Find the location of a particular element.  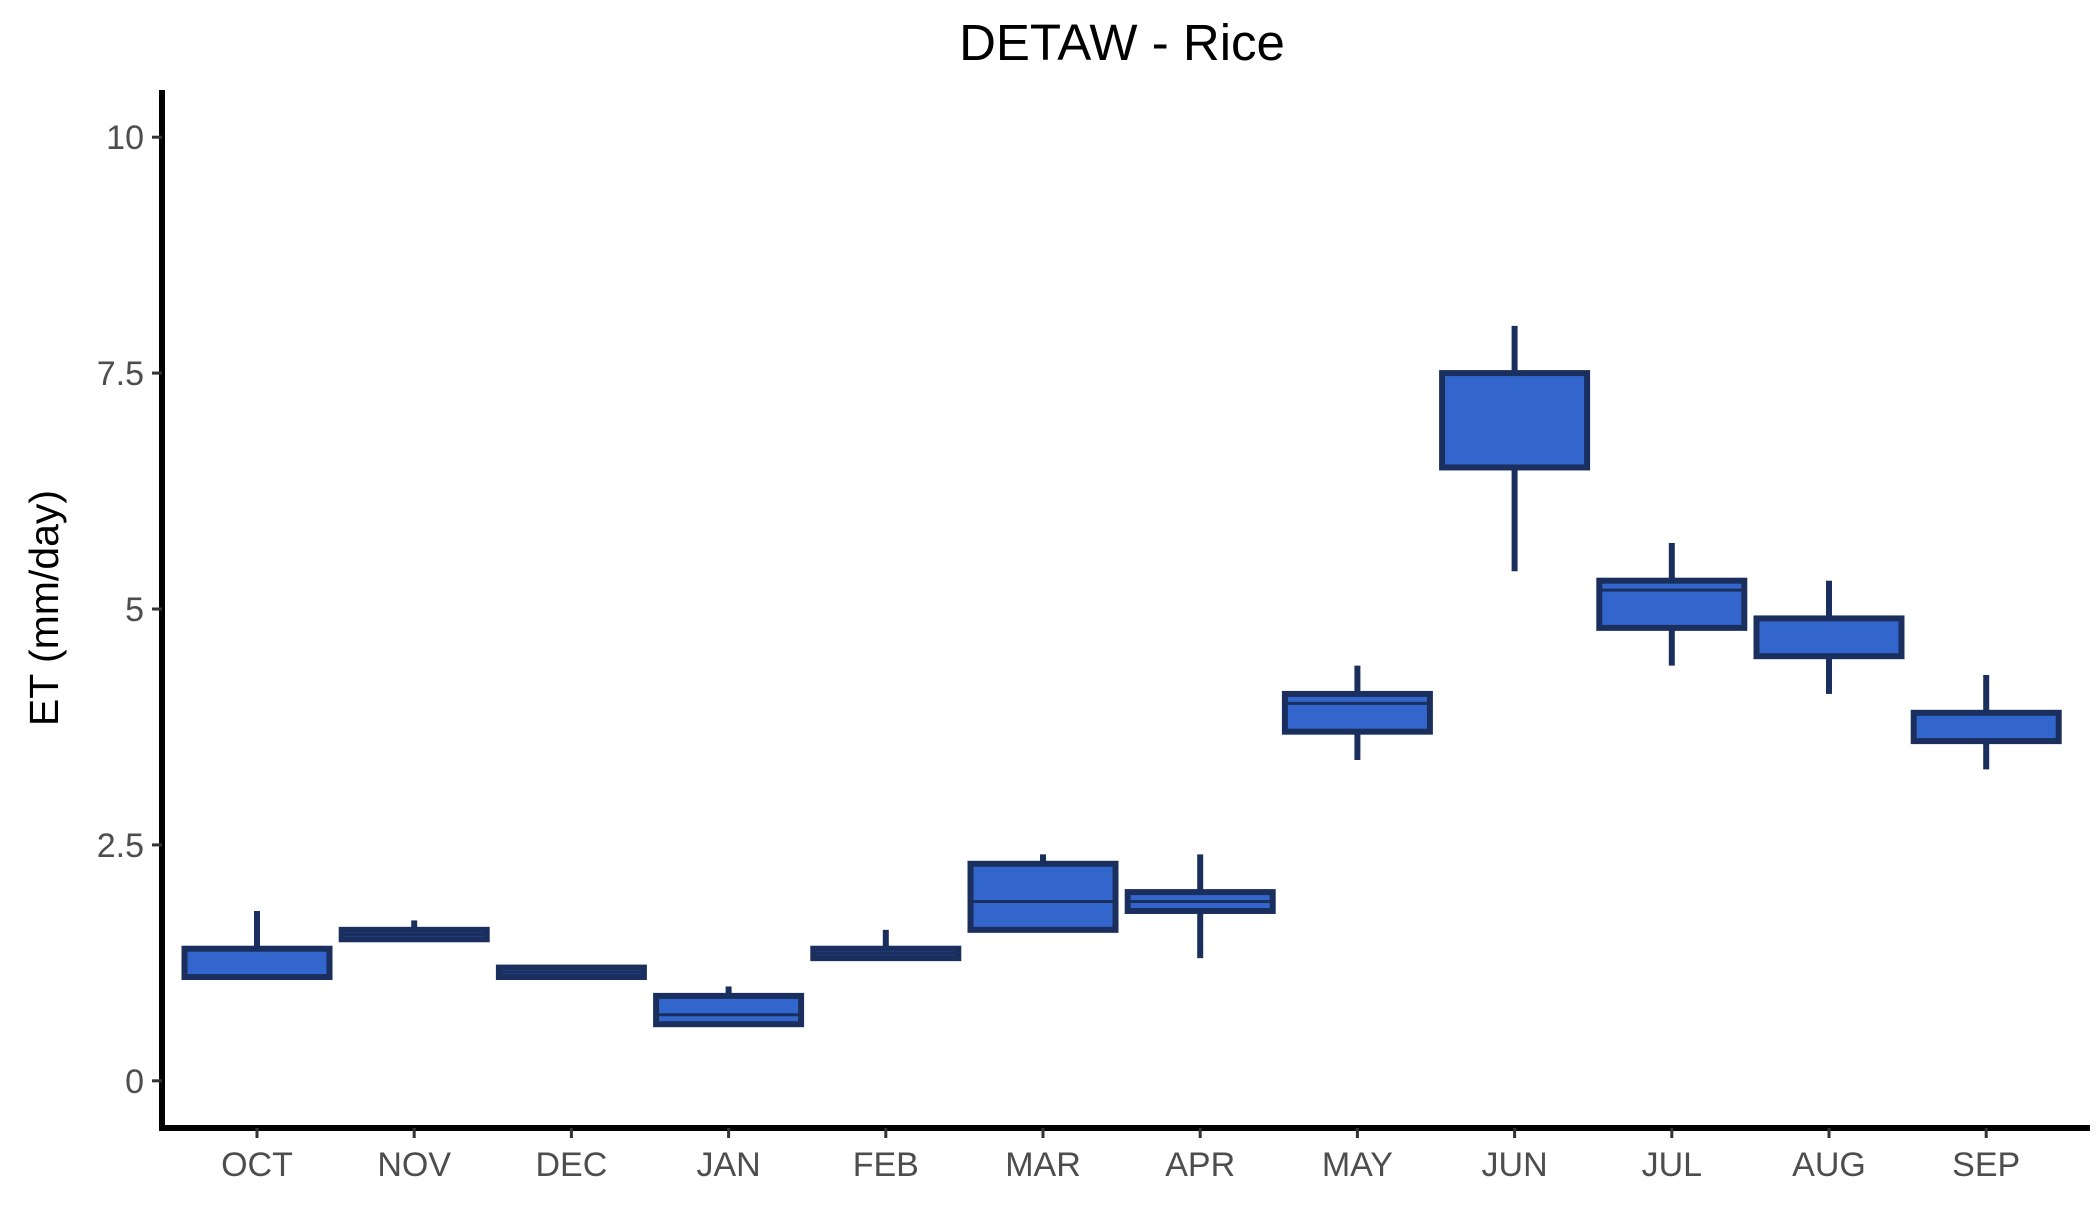

x-tick-label: AUG is located at coordinates (1829, 1165).